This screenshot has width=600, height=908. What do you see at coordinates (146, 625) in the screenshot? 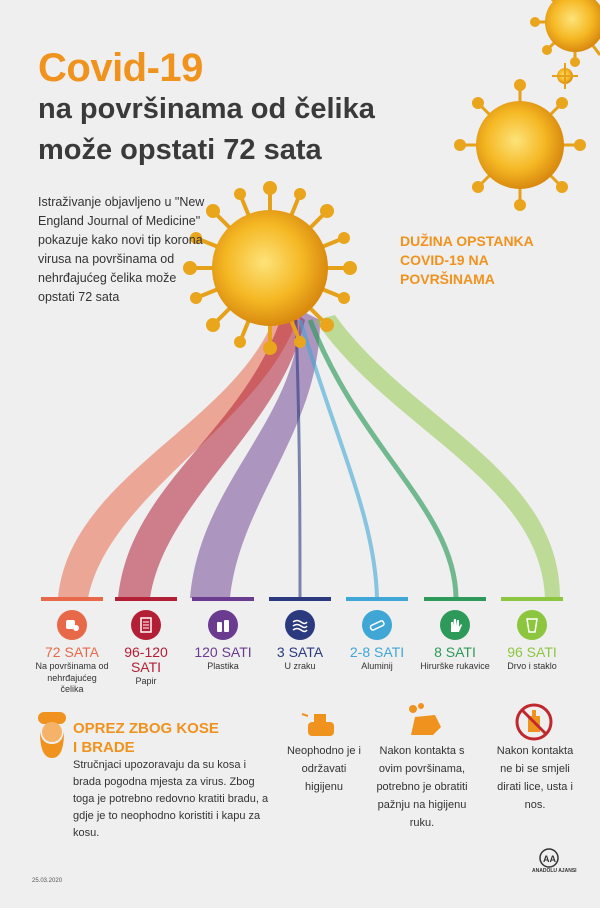
I see `paper-icon` at bounding box center [146, 625].